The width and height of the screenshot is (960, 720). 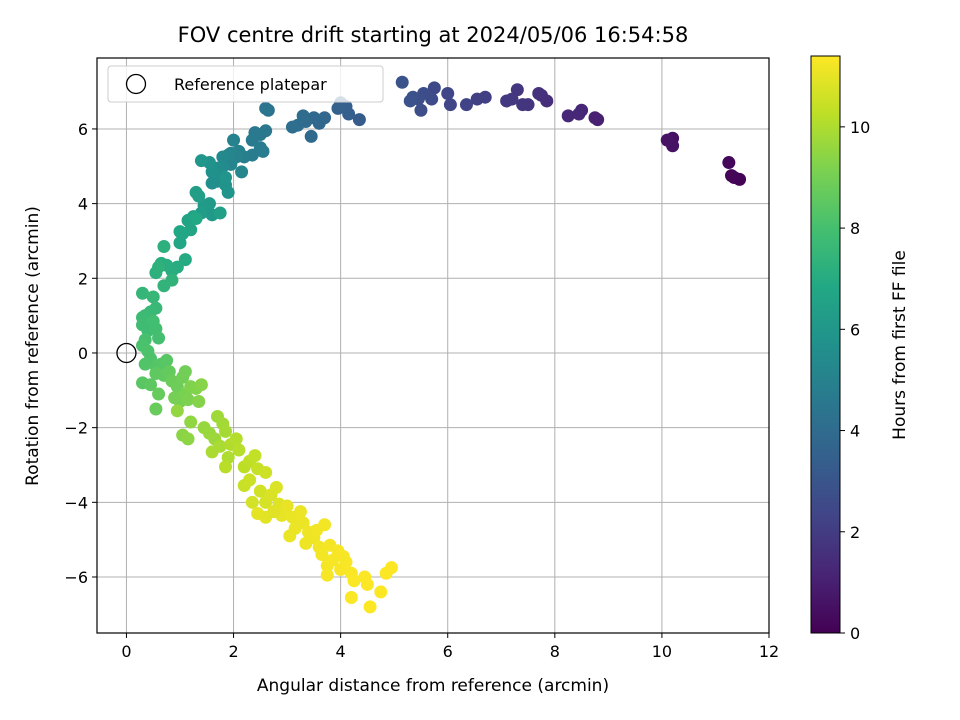 What do you see at coordinates (855, 633) in the screenshot?
I see `colorbar-tick-label: 0` at bounding box center [855, 633].